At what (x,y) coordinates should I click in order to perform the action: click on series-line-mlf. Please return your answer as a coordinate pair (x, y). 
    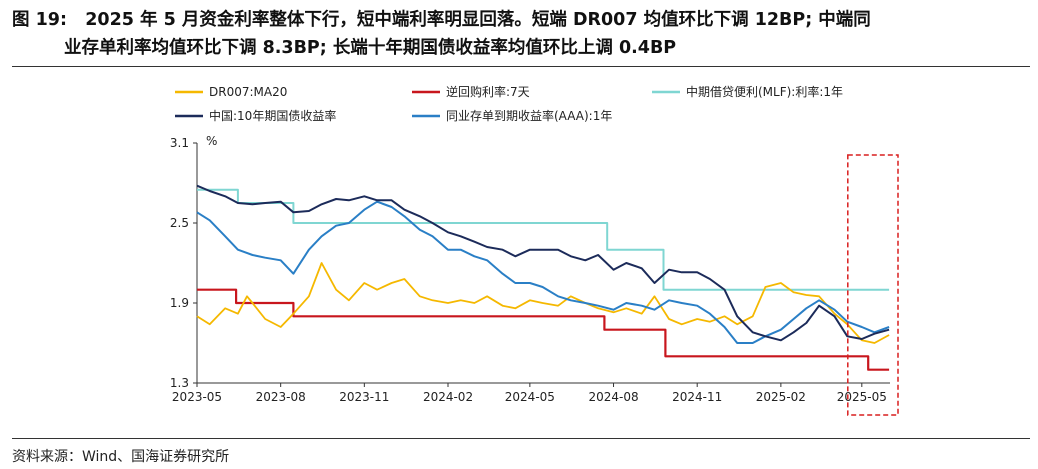
    Looking at the image, I should click on (543, 239).